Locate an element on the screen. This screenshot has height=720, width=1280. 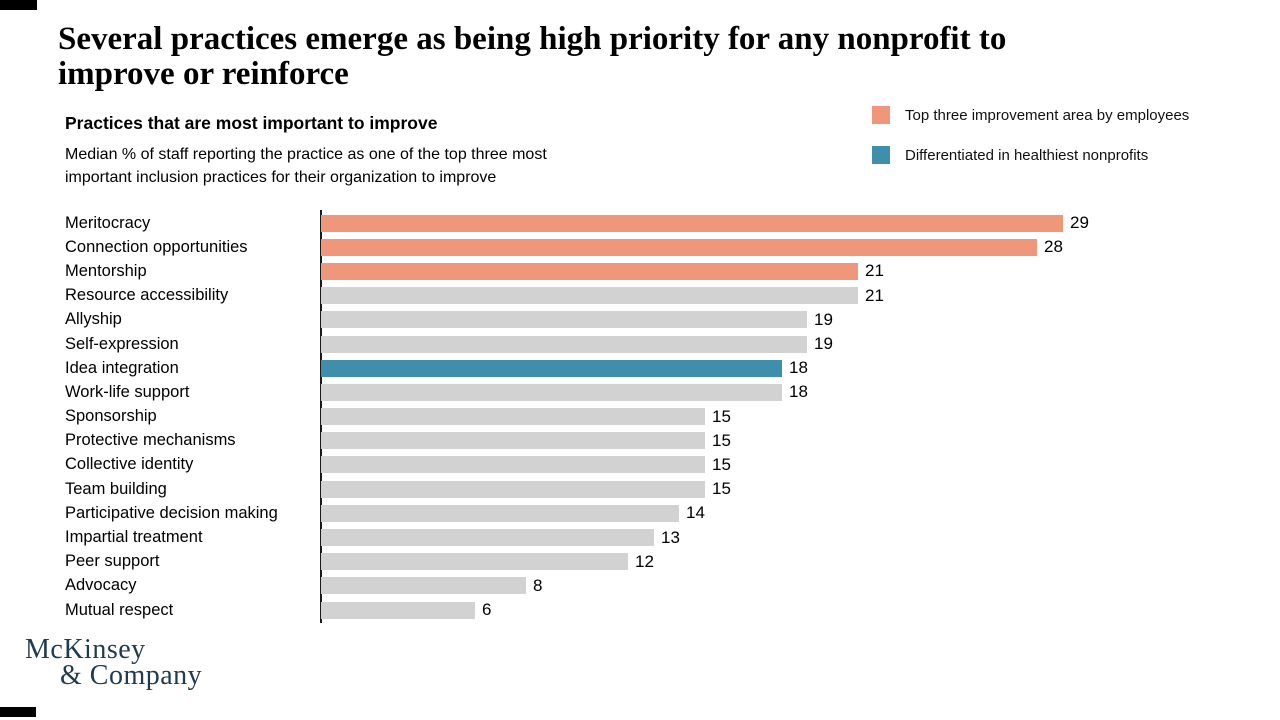
corner-mark-top-left is located at coordinates (18, 5).